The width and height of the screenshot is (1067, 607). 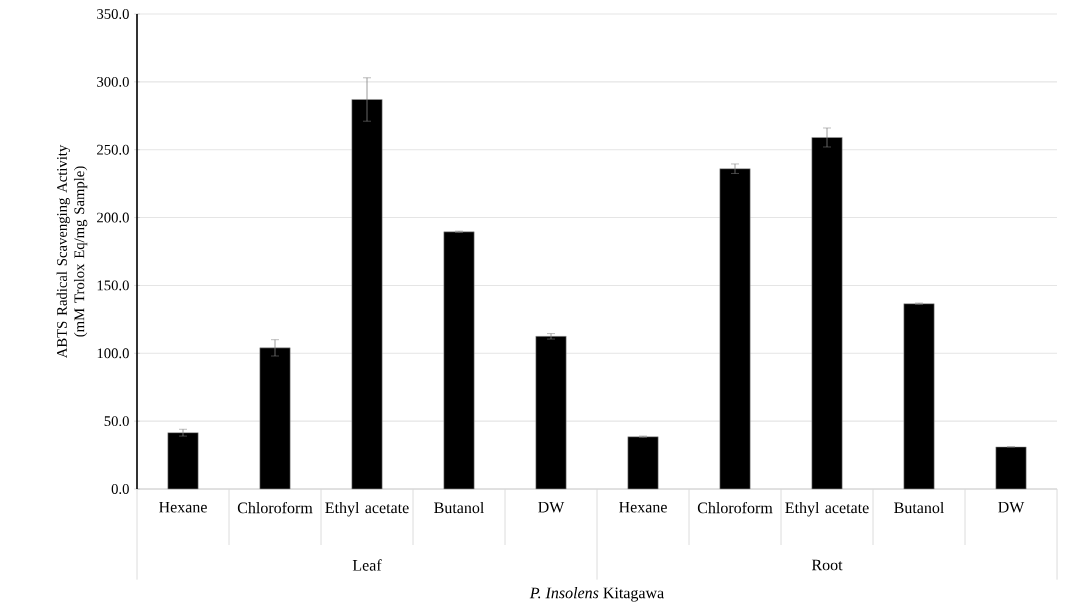 I want to click on x-axis-title: P. Insolens Kitagawa, so click(x=596, y=594).